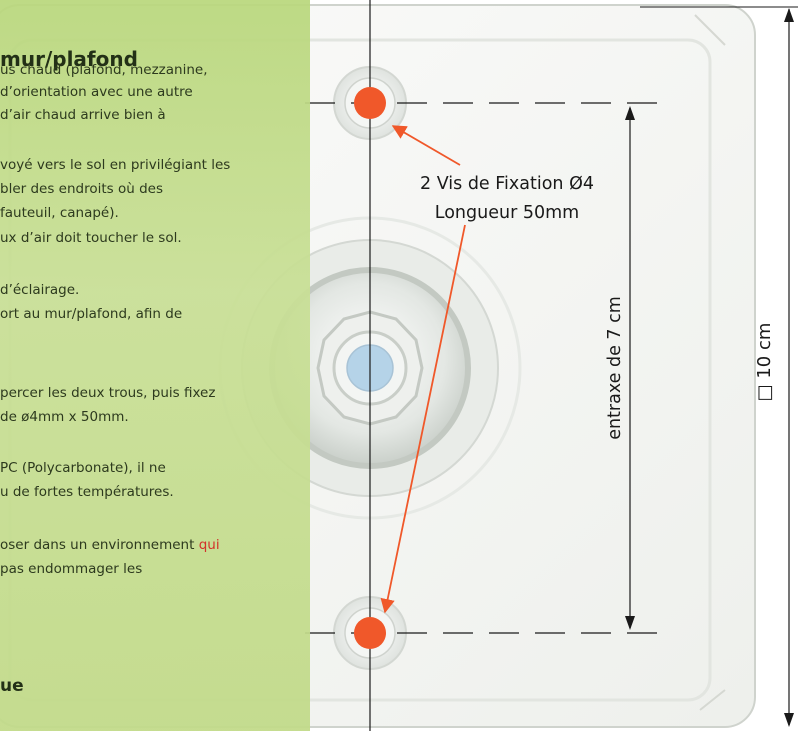 The height and width of the screenshot is (731, 798). I want to click on size-arrow-bottom, so click(789, 720).